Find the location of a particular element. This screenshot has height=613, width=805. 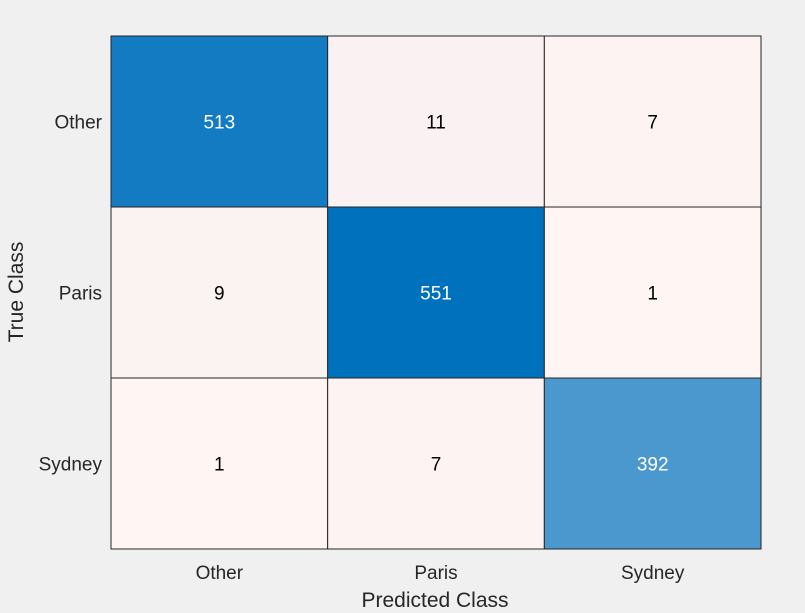

x-tick-labels: Other Paris Sydney is located at coordinates (440, 573).